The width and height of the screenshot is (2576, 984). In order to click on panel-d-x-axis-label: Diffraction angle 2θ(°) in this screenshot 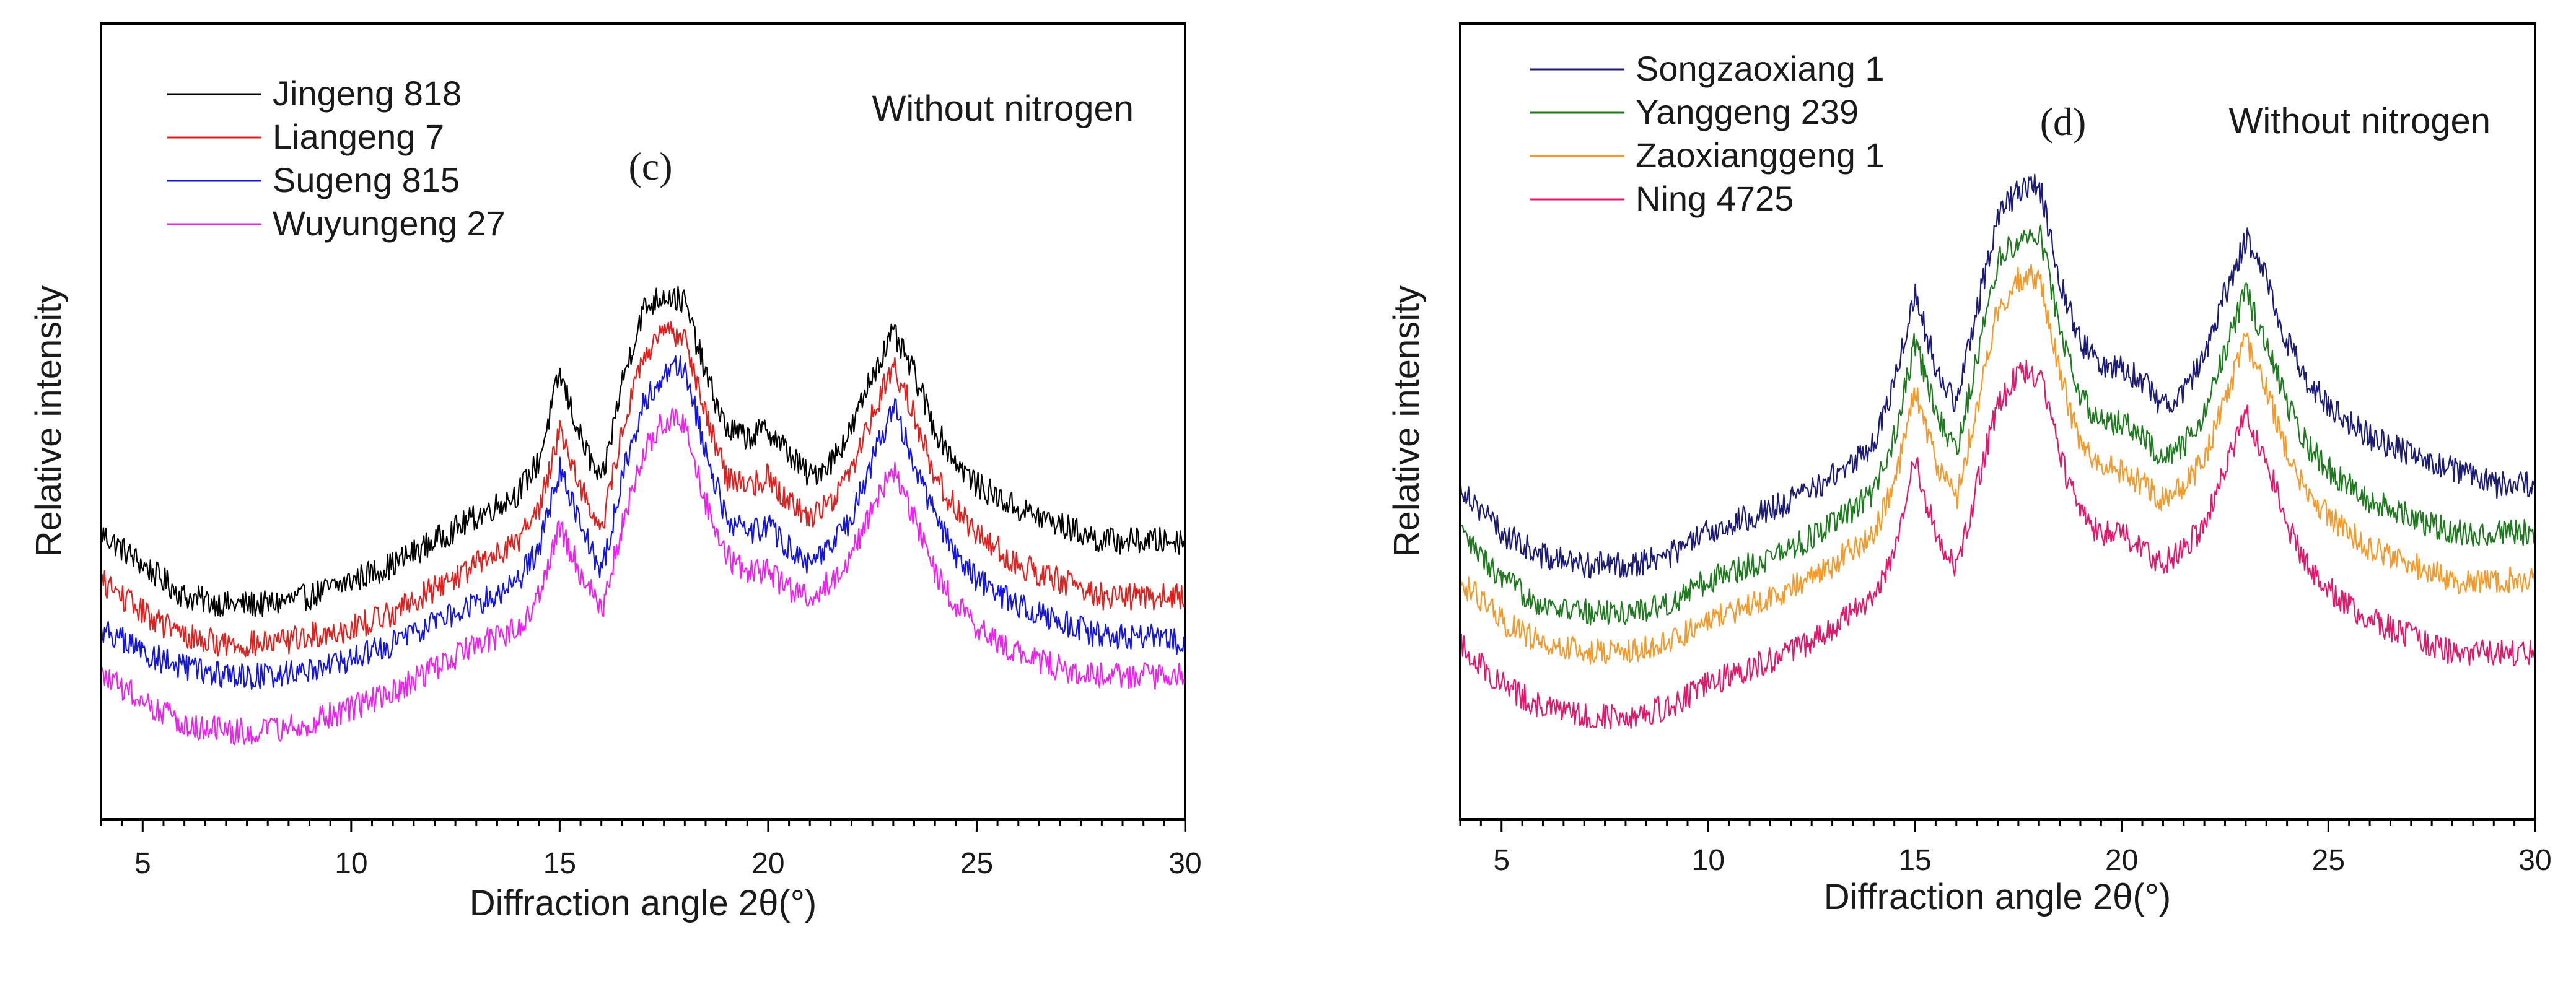, I will do `click(1997, 897)`.